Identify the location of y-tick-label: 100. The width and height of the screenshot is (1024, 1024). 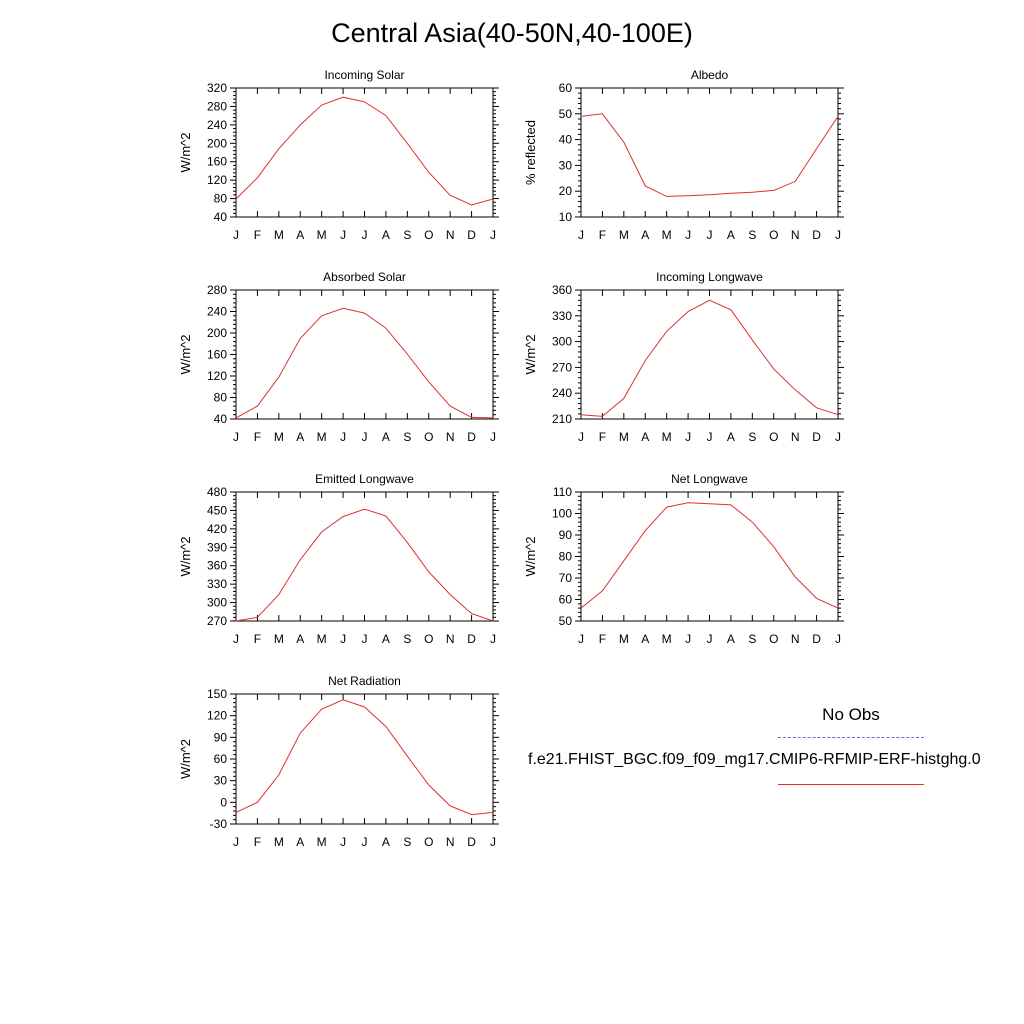
(562, 514).